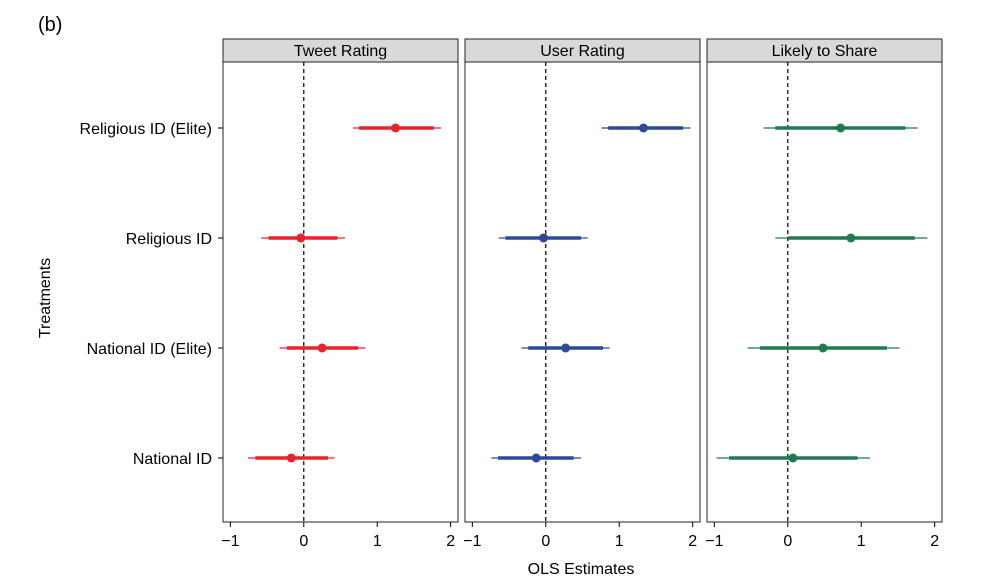 The height and width of the screenshot is (586, 1007). What do you see at coordinates (825, 51) in the screenshot?
I see `panel-title-likely-to-share: Likely to Share` at bounding box center [825, 51].